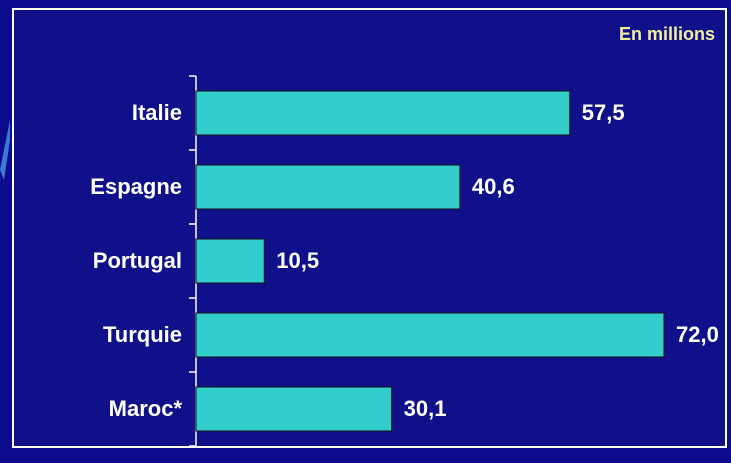 This screenshot has width=731, height=463. Describe the element at coordinates (697, 334) in the screenshot. I see `value-label: 72,0` at that location.